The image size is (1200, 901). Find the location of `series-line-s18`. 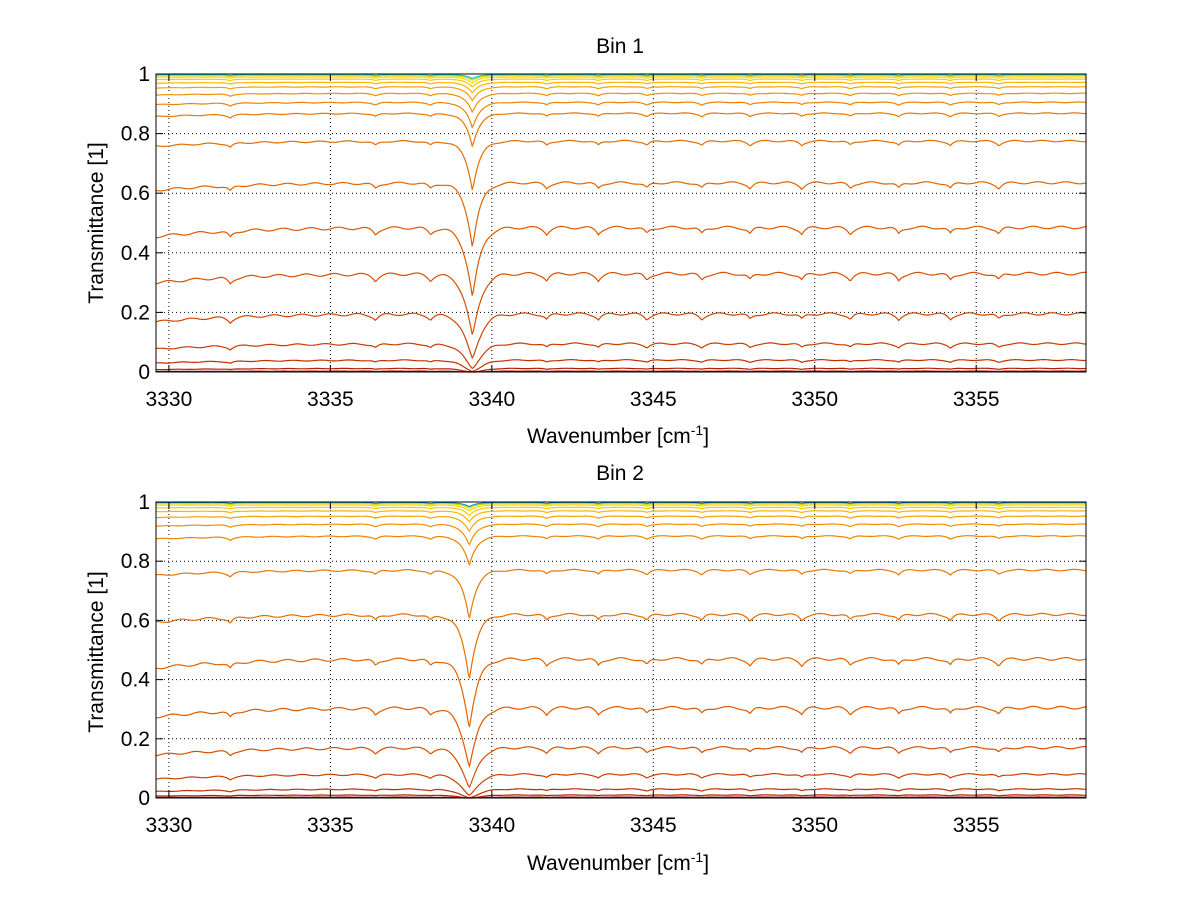

series-line-s18 is located at coordinates (621, 371).